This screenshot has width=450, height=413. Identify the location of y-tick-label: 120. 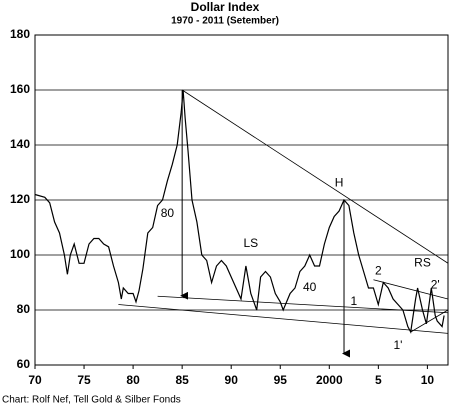
(20, 199).